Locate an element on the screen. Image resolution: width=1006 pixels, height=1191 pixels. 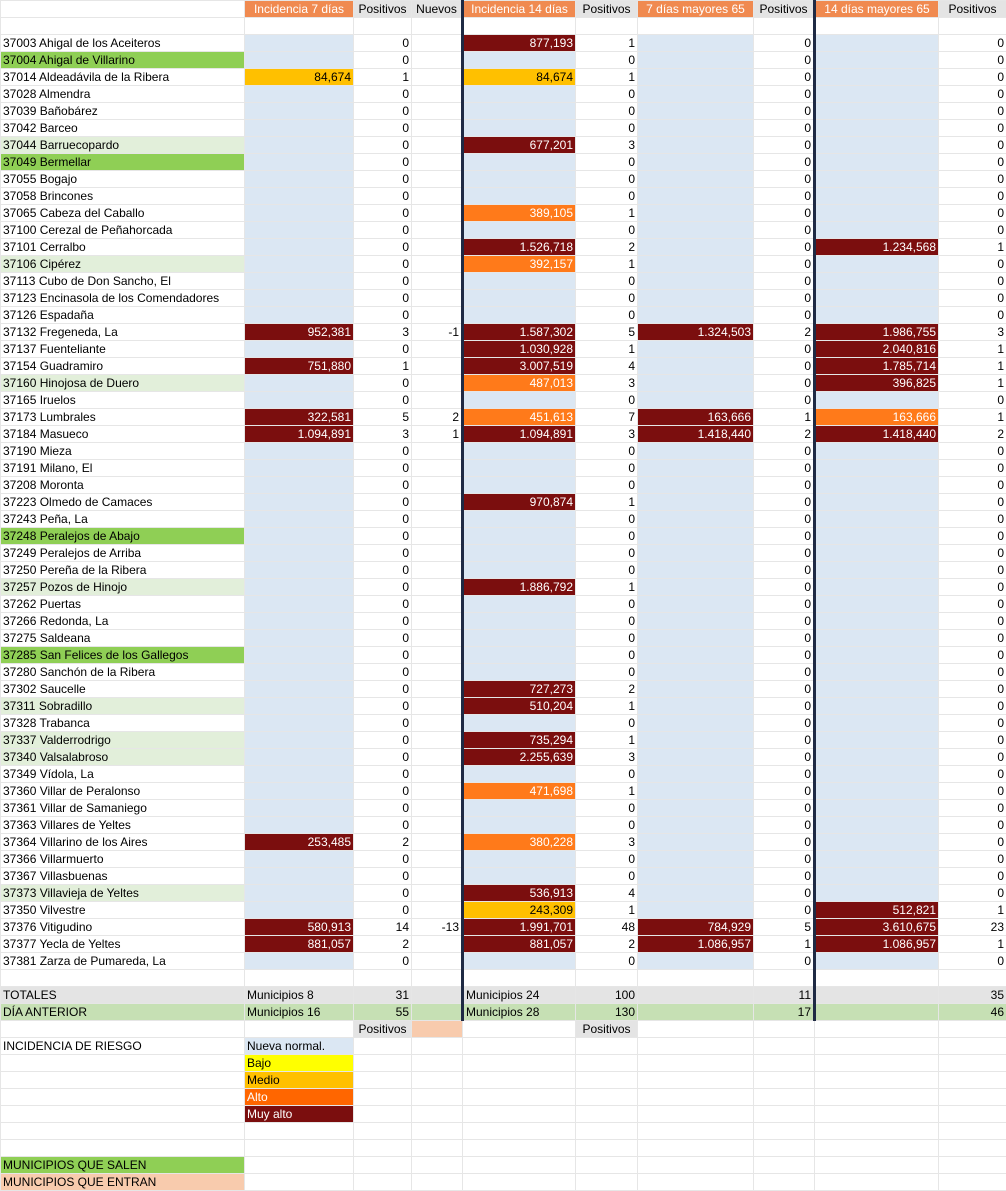
municipality-name: 37275 Saldeana is located at coordinates (123, 638).